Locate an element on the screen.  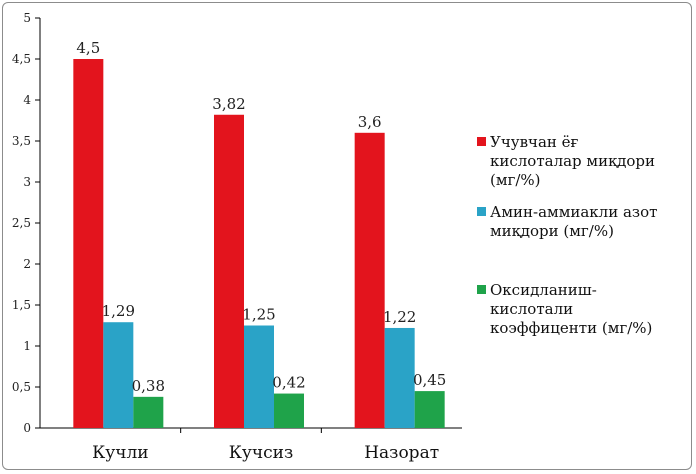
y-tick-label: 4 is located at coordinates (27, 100).